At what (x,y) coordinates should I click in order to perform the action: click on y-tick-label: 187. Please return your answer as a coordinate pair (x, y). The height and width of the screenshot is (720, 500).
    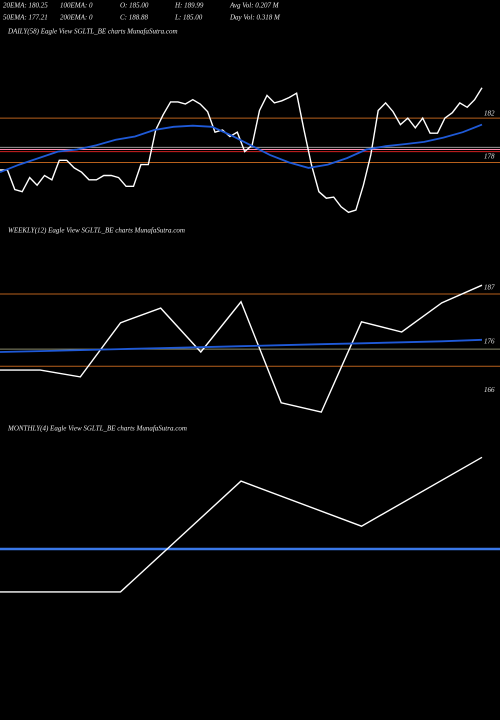
    Looking at the image, I should click on (489, 288).